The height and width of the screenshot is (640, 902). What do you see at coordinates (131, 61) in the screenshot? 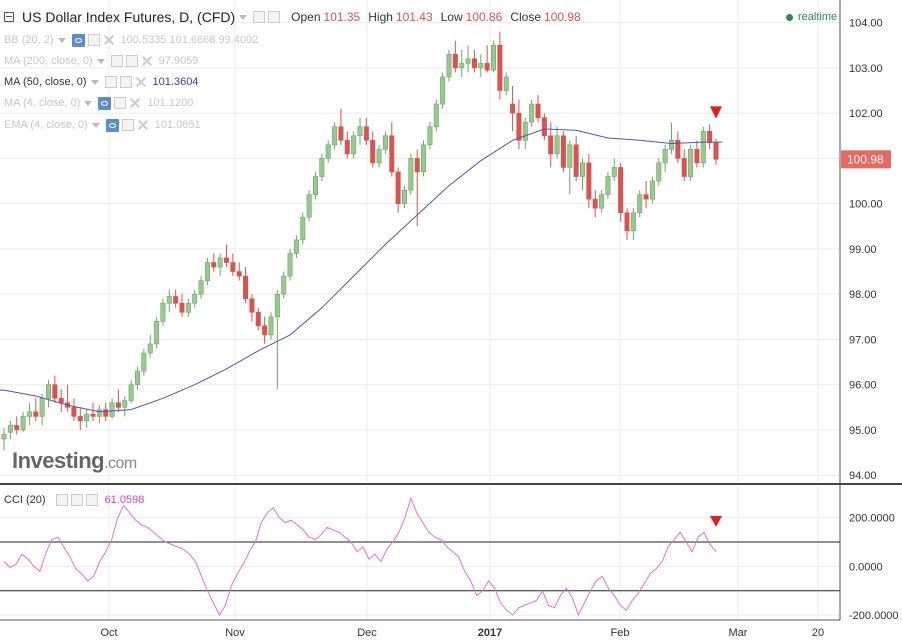
I see `indicator-ma200-settings-icon` at bounding box center [131, 61].